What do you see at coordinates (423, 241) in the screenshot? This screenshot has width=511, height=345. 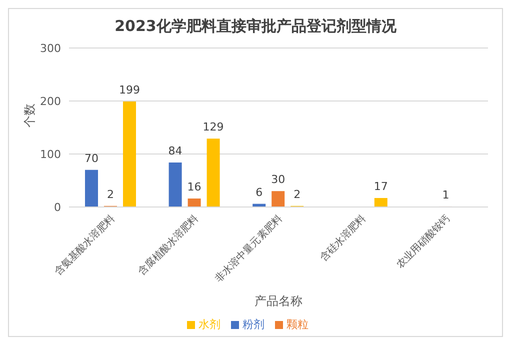 I see `x-tick-label: 农业用硝酸铵钙` at bounding box center [423, 241].